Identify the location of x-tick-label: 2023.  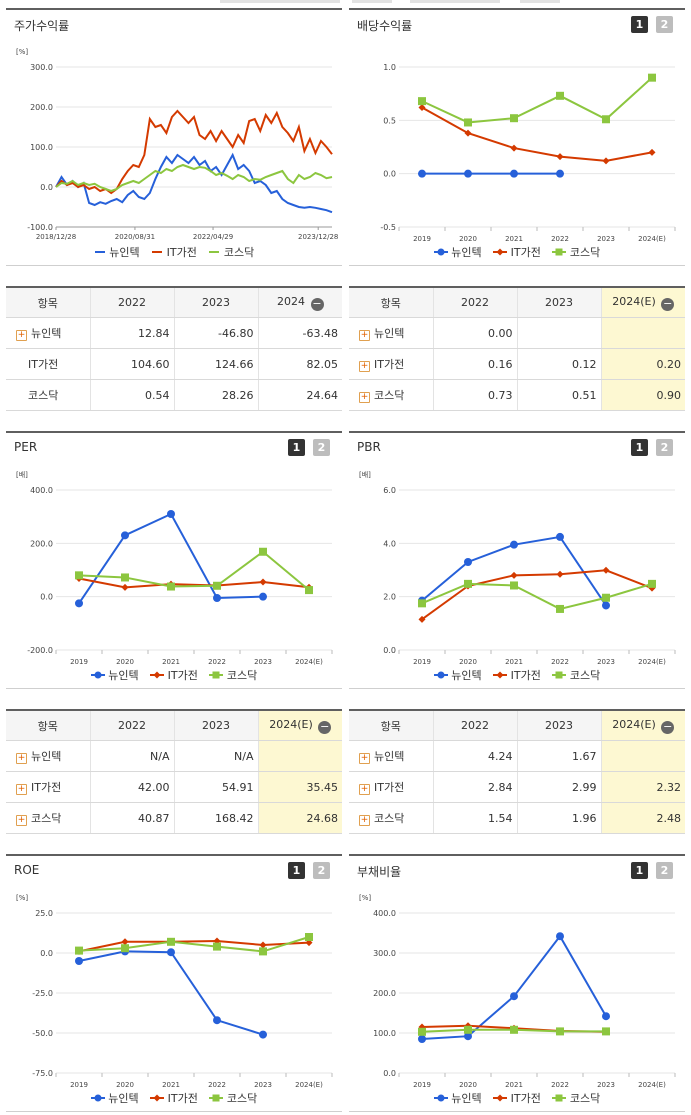
(606, 662).